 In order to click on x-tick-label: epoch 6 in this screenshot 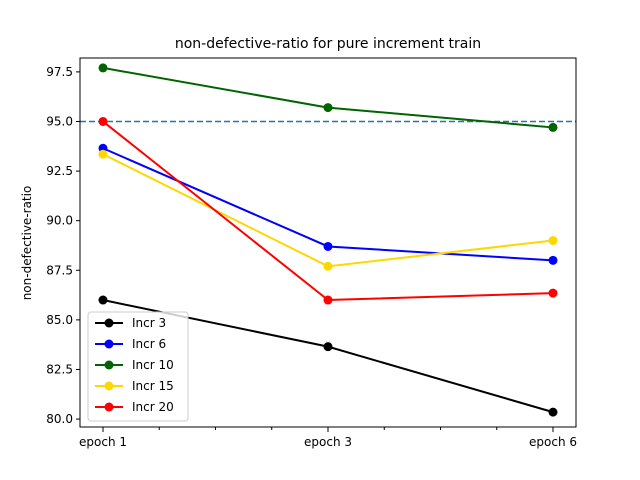, I will do `click(553, 442)`.